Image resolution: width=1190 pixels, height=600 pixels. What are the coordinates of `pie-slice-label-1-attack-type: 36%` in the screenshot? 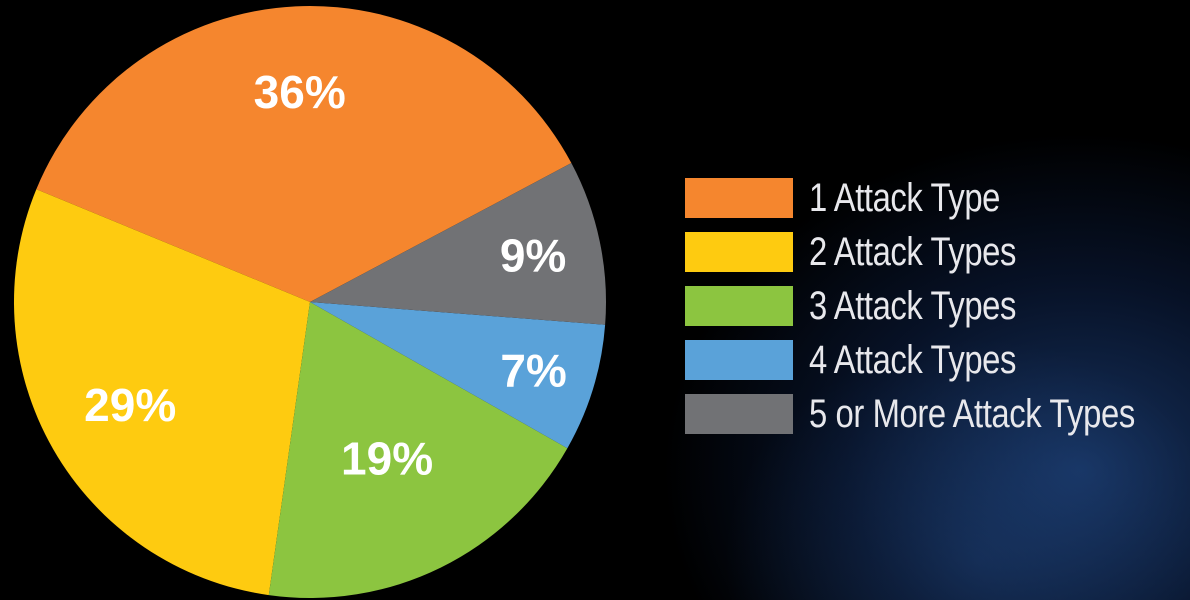 It's located at (300, 92).